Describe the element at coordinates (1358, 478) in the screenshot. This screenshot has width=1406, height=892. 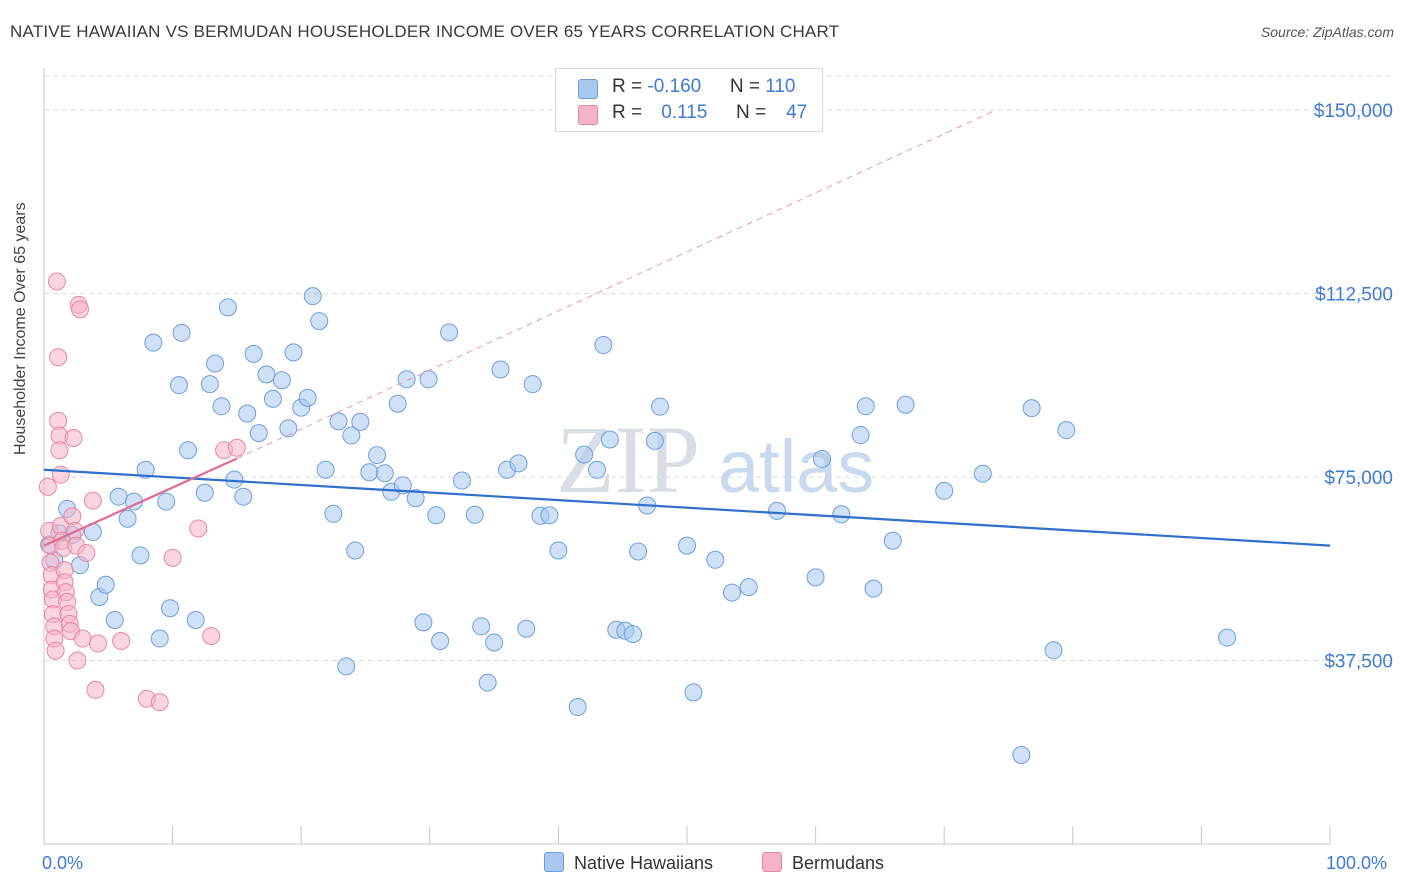
I see `y-tick-label: $75,000` at that location.